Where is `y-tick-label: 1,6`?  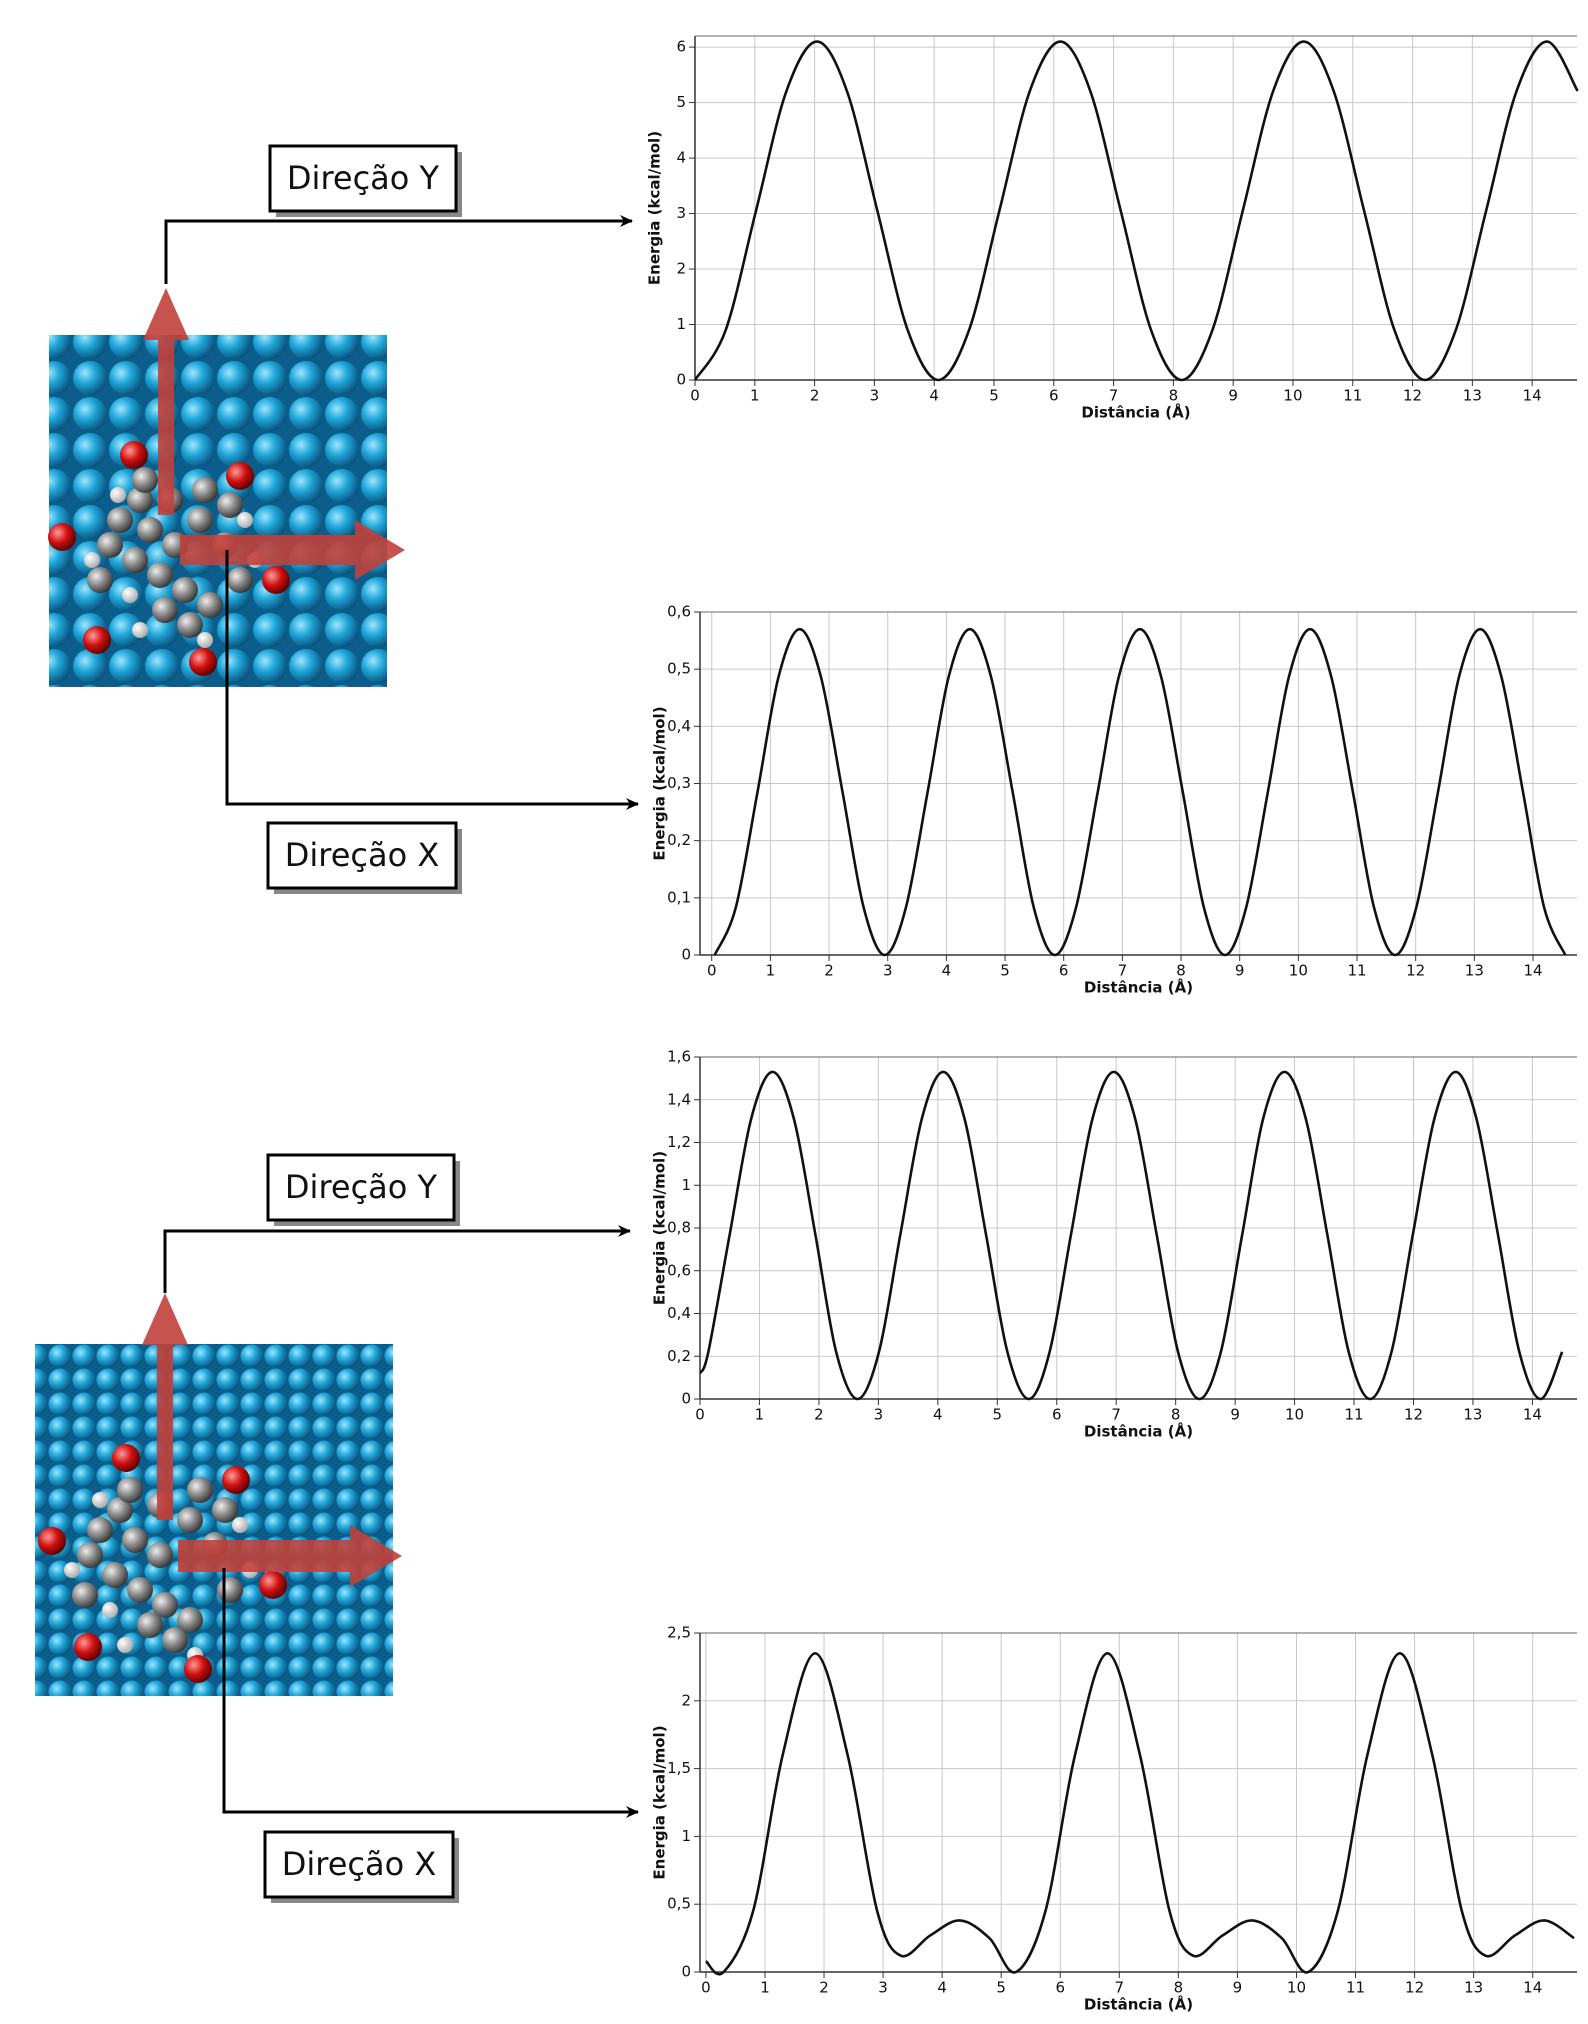
y-tick-label: 1,6 is located at coordinates (679, 1057).